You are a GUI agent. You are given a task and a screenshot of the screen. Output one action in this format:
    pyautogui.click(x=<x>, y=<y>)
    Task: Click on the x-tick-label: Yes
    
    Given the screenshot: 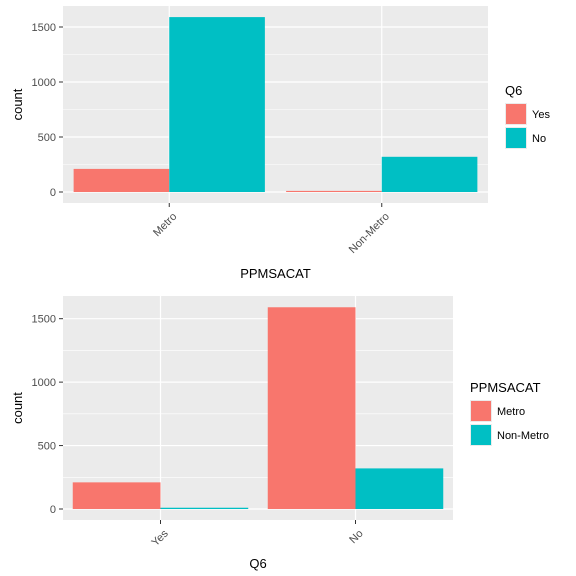 What is the action you would take?
    pyautogui.click(x=161, y=538)
    